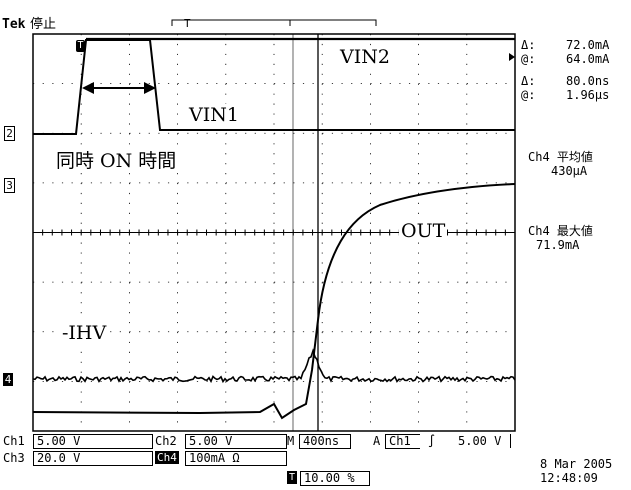 The width and height of the screenshot is (631, 490). What do you see at coordinates (560, 231) in the screenshot?
I see `measurement-2-label: Ch4 最大値` at bounding box center [560, 231].